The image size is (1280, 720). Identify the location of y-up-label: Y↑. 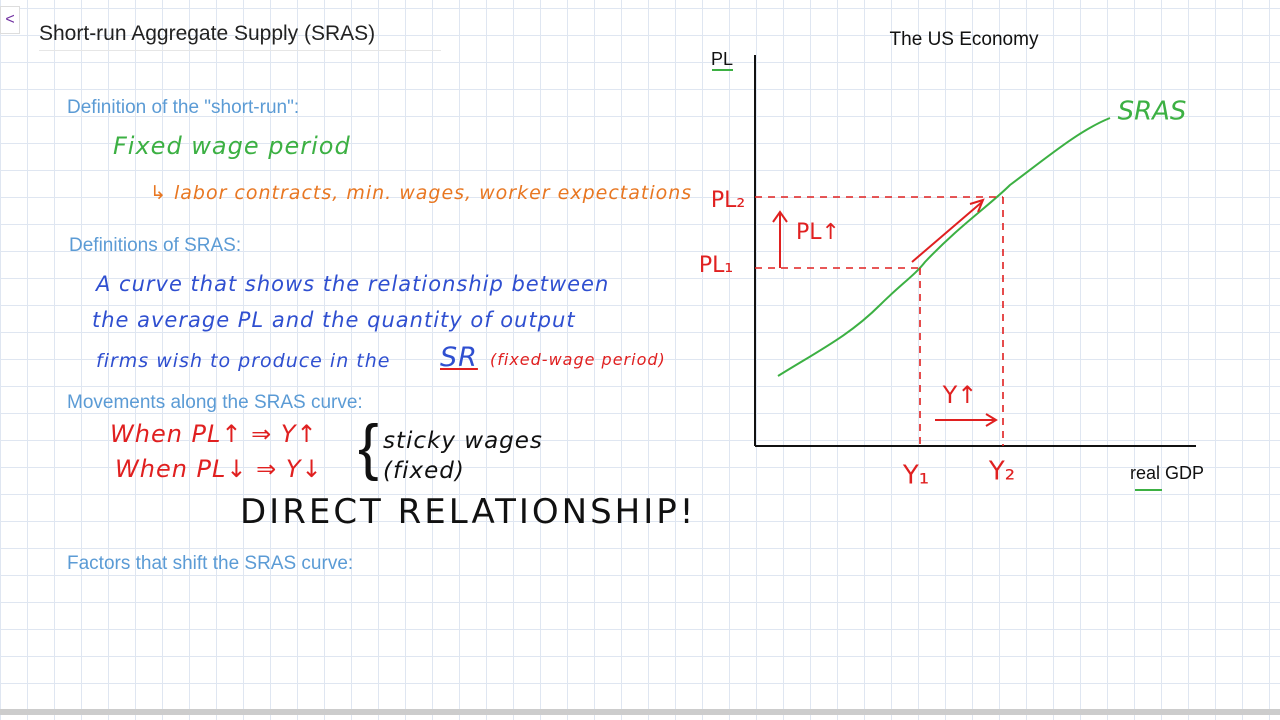
(960, 395).